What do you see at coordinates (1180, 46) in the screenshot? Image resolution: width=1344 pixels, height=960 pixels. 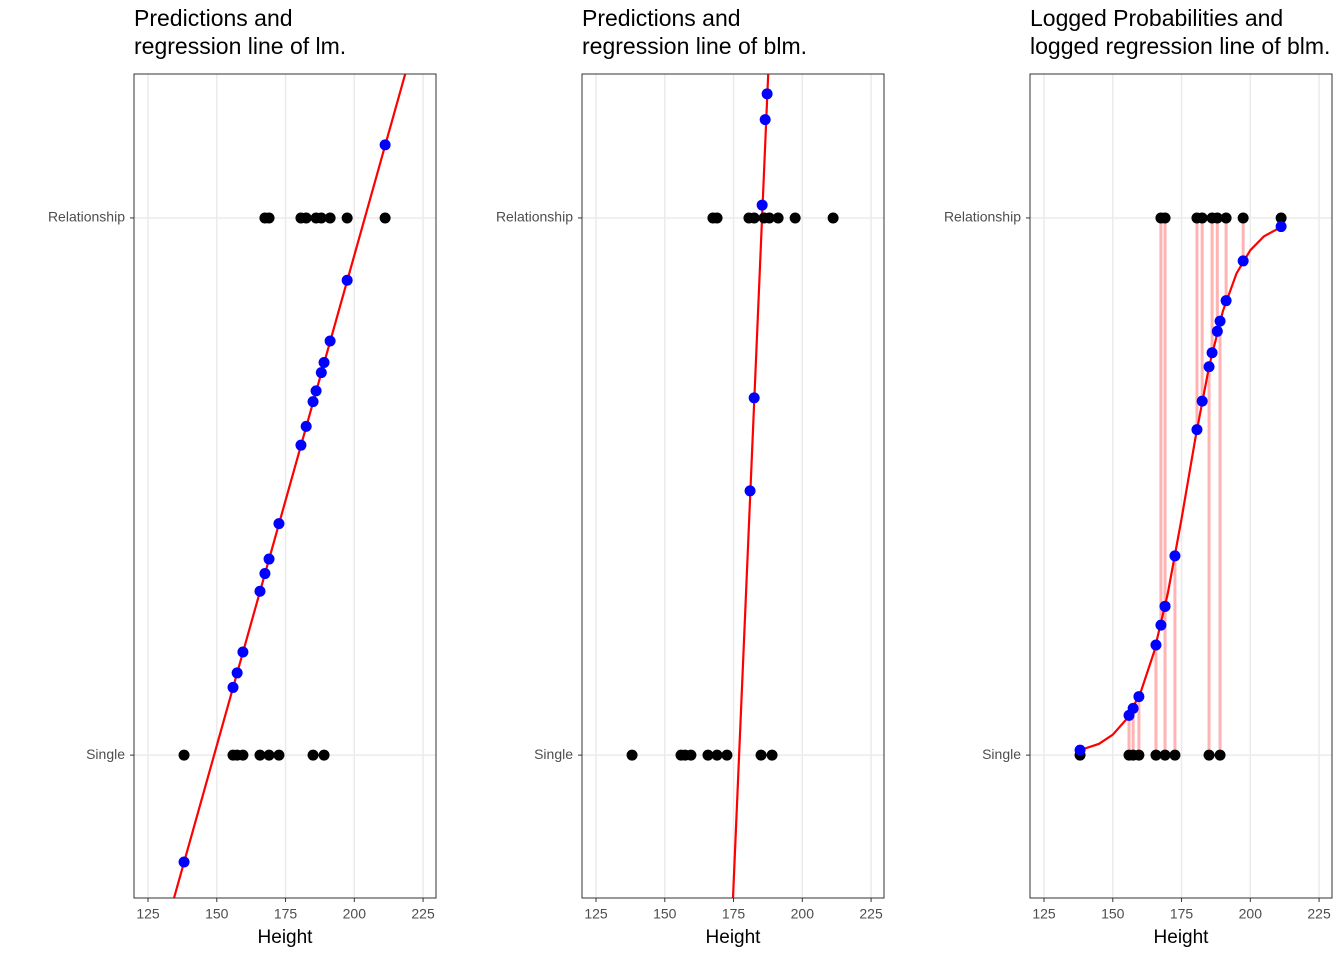 I see `chart-title: logged regression line of blm.` at bounding box center [1180, 46].